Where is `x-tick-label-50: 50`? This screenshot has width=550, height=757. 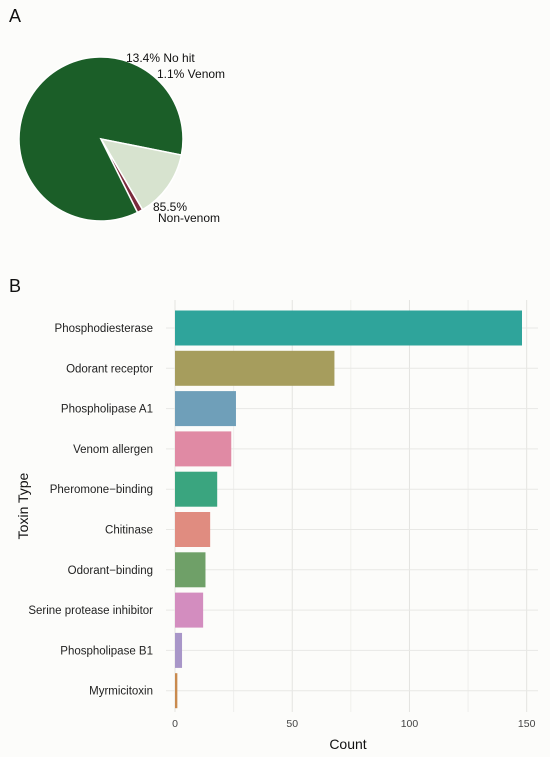
x-tick-label-50: 50 is located at coordinates (292, 724).